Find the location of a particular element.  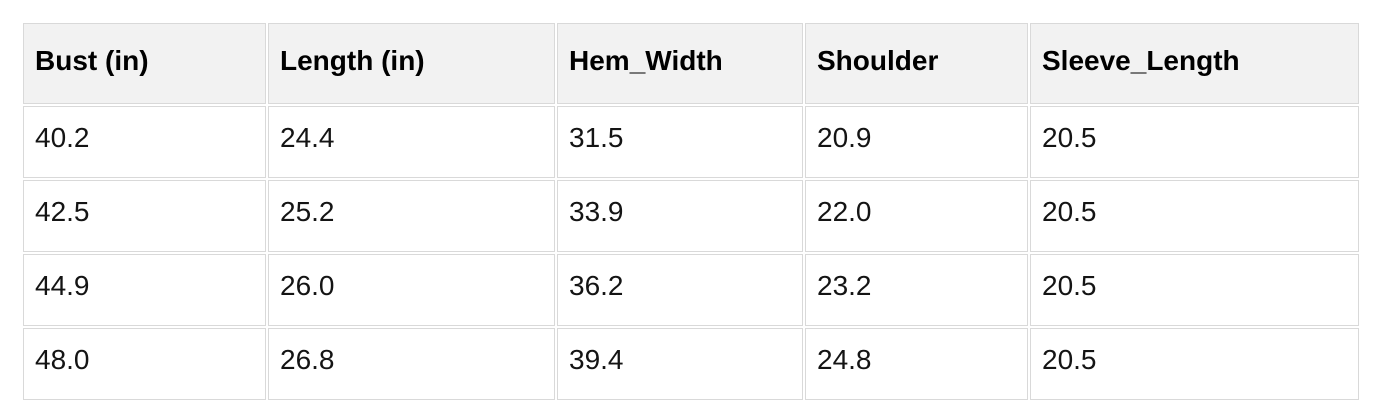

table-cell: 26.8 is located at coordinates (411, 364).